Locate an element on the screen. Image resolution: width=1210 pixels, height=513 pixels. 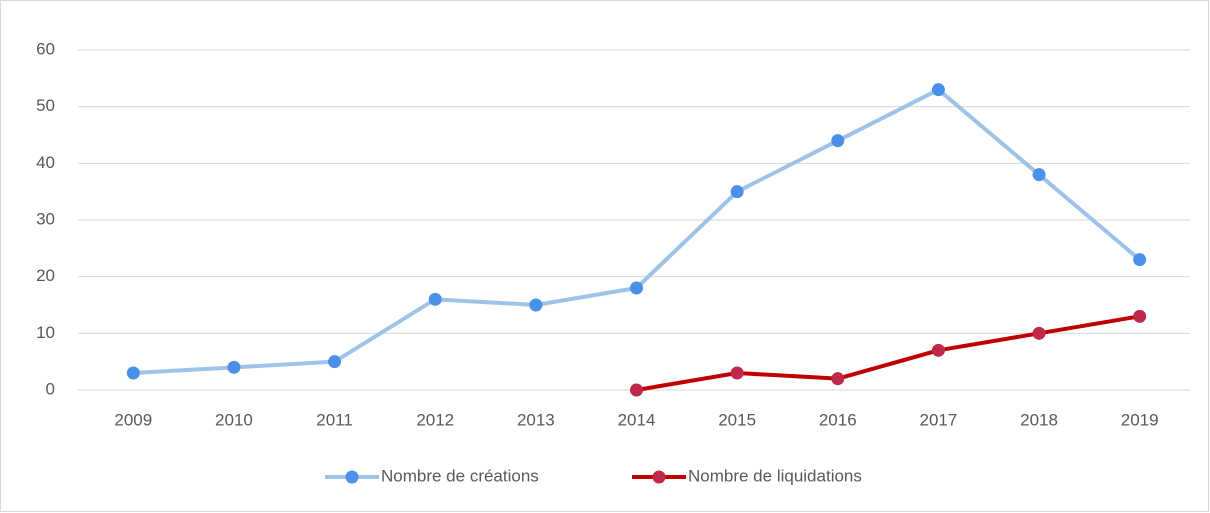
y-tick-label: 40 is located at coordinates (45, 162).